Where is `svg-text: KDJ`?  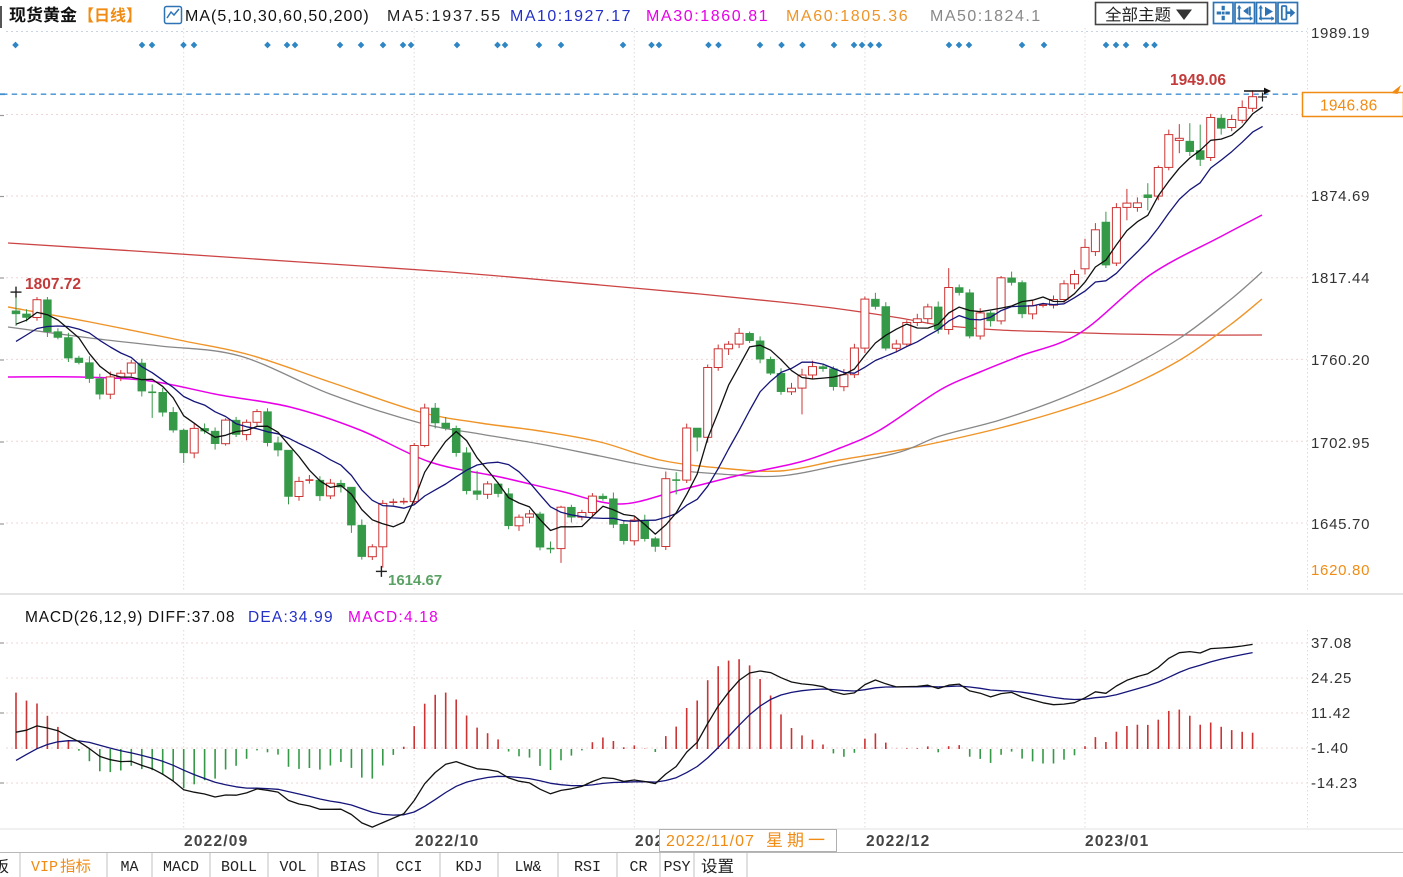 svg-text: KDJ is located at coordinates (468, 867).